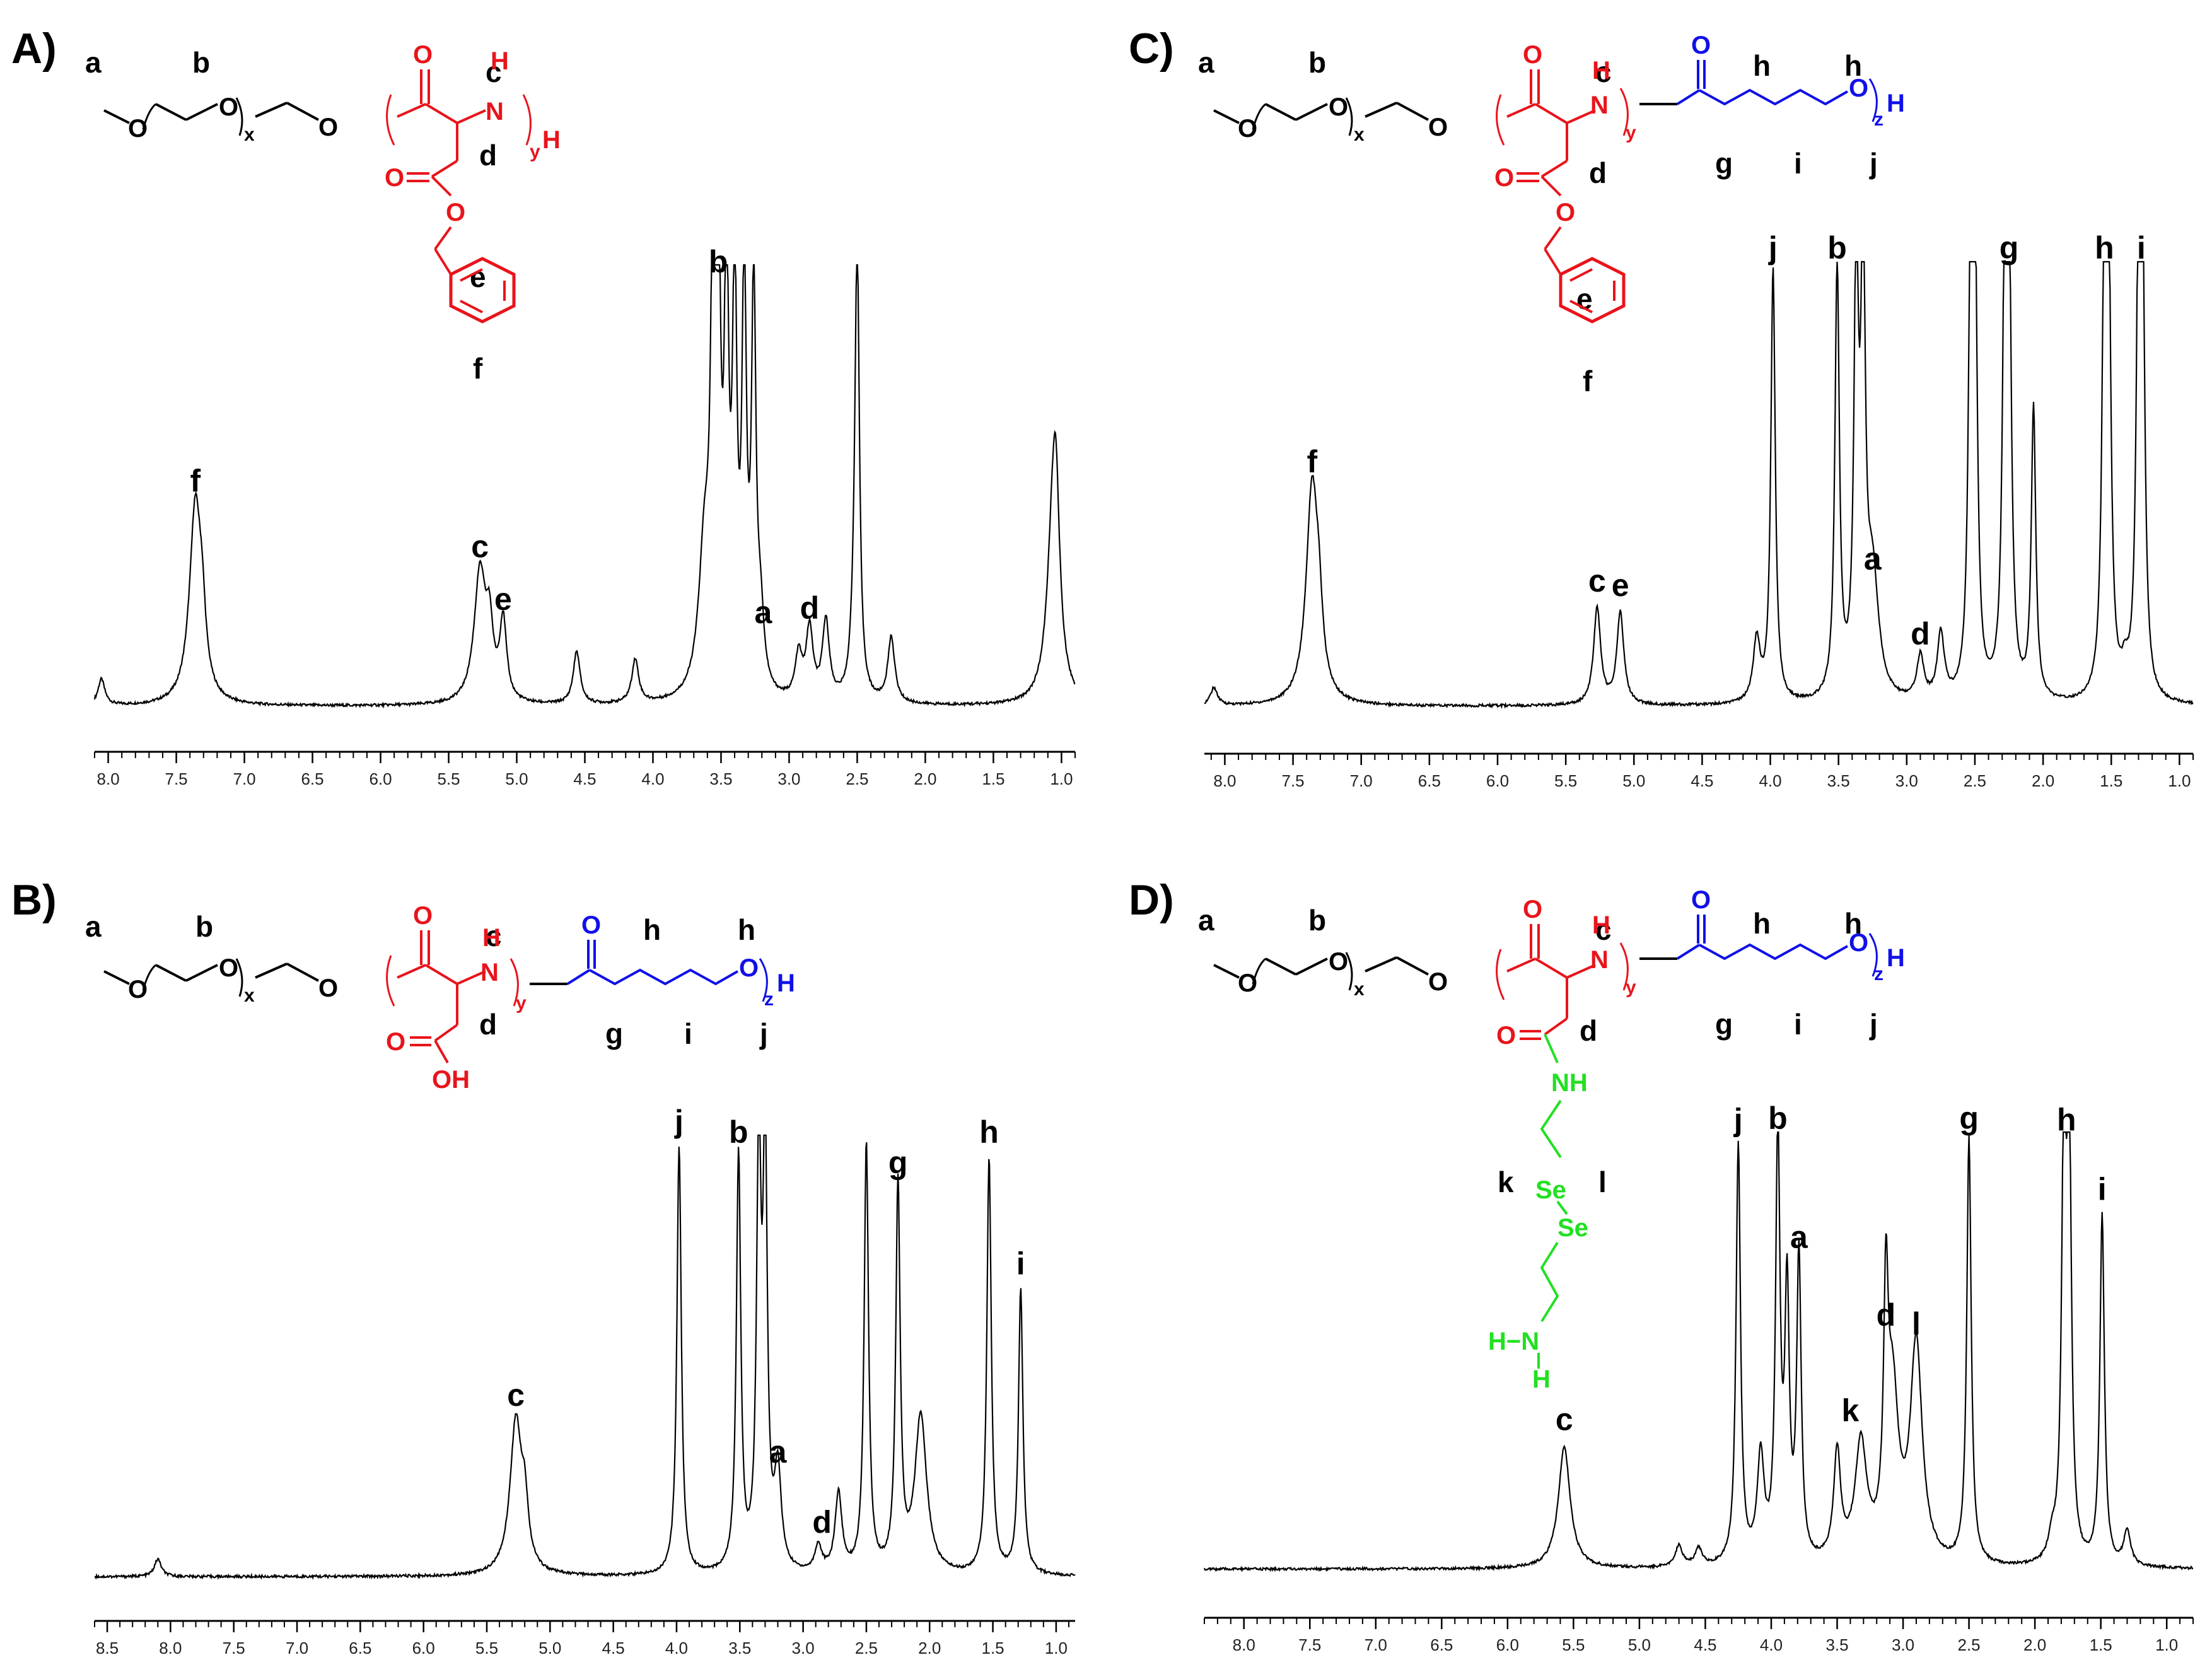 This screenshot has height=1672, width=2212. I want to click on structure-B: a b c d h h g i j O H N y O, so click(440, 998).